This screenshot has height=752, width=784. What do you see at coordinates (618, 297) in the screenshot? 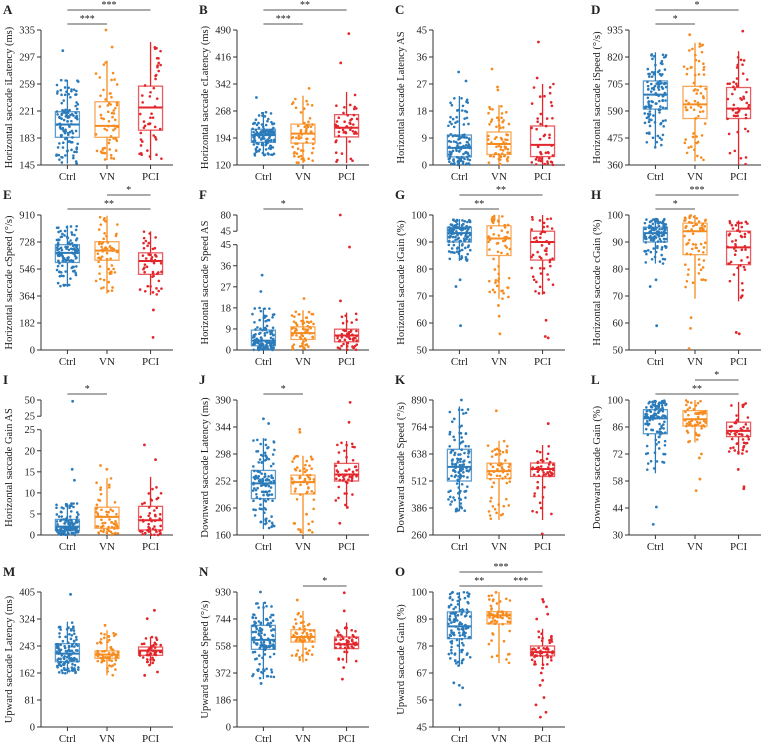
I see `y-tick-label: 70` at bounding box center [618, 297].